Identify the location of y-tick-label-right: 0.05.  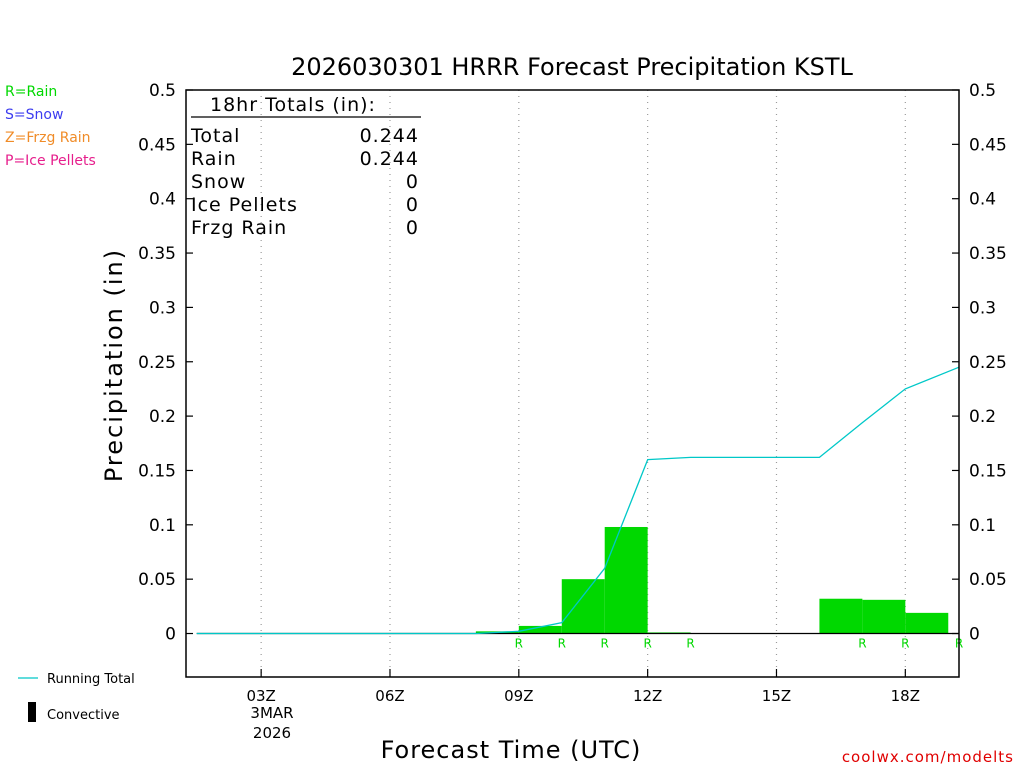
(988, 580).